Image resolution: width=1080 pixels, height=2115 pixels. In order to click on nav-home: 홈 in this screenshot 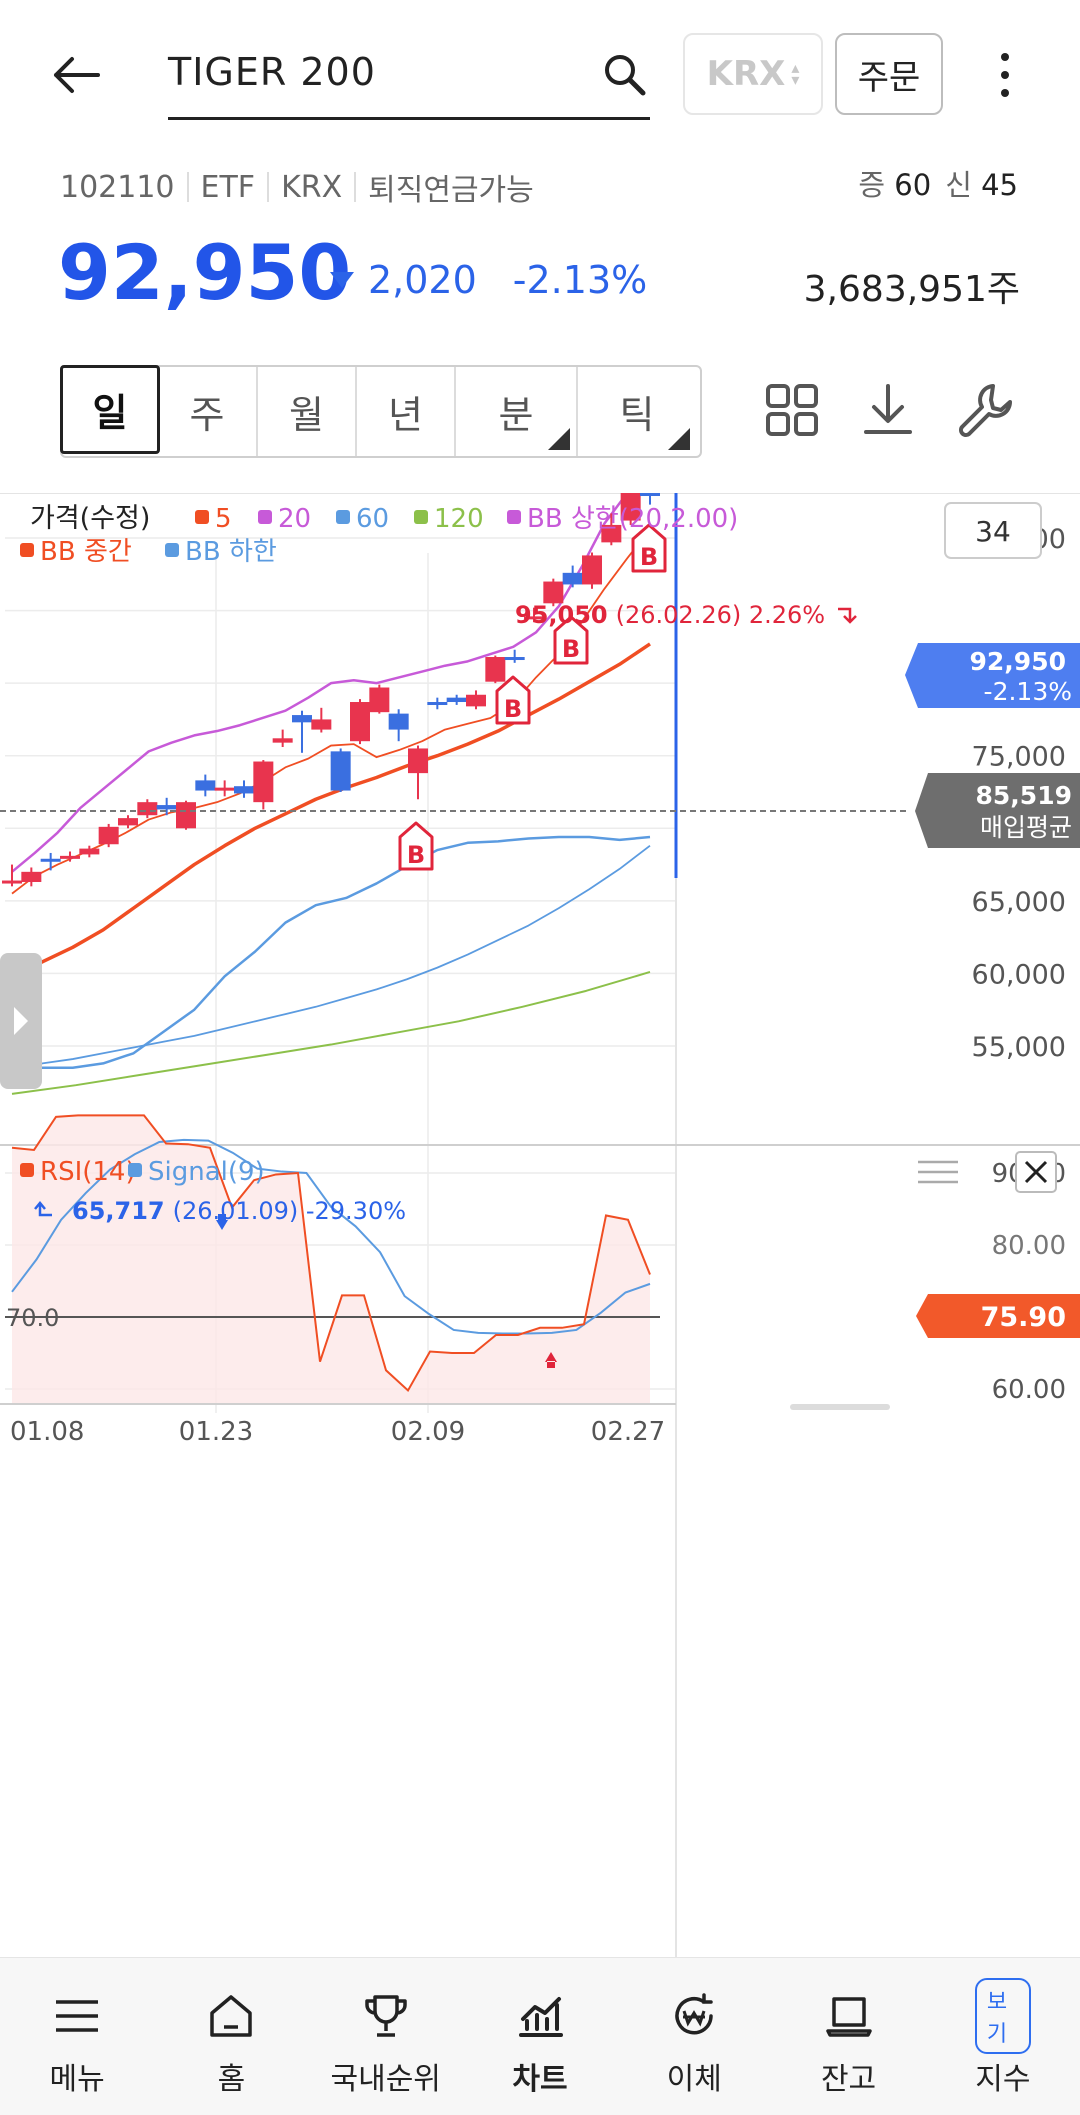, I will do `click(231, 2036)`.